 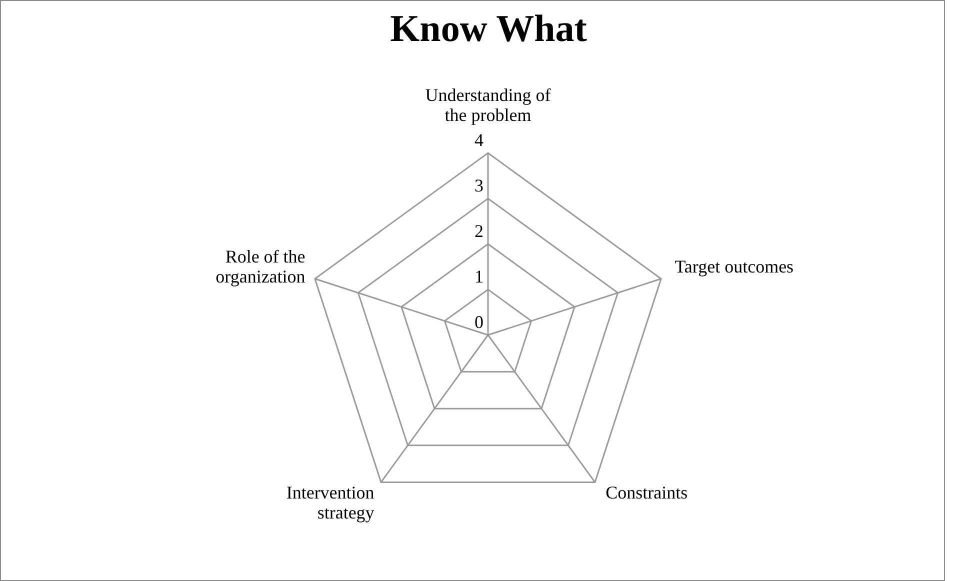 I want to click on y-tick-label: 0, so click(x=479, y=322).